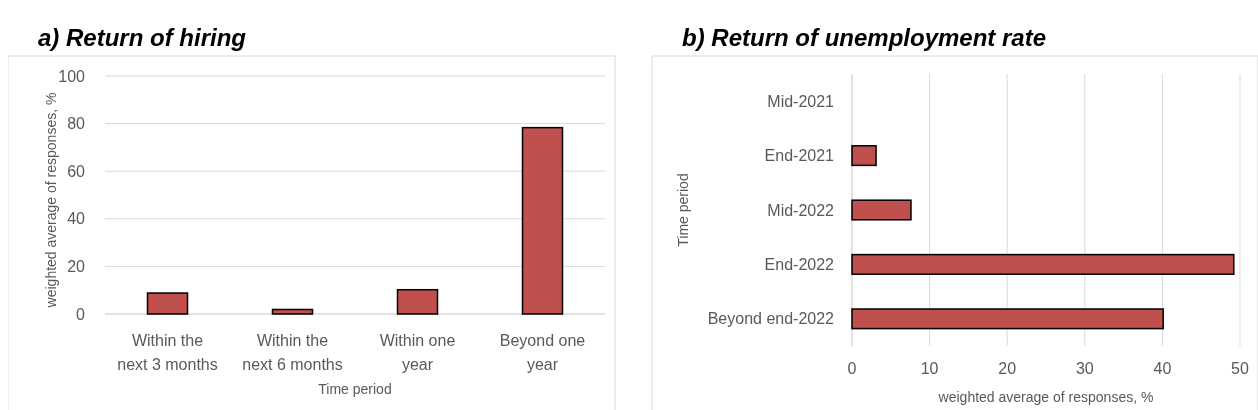  Describe the element at coordinates (1084, 368) in the screenshot. I see `x-tick-label: 30` at that location.